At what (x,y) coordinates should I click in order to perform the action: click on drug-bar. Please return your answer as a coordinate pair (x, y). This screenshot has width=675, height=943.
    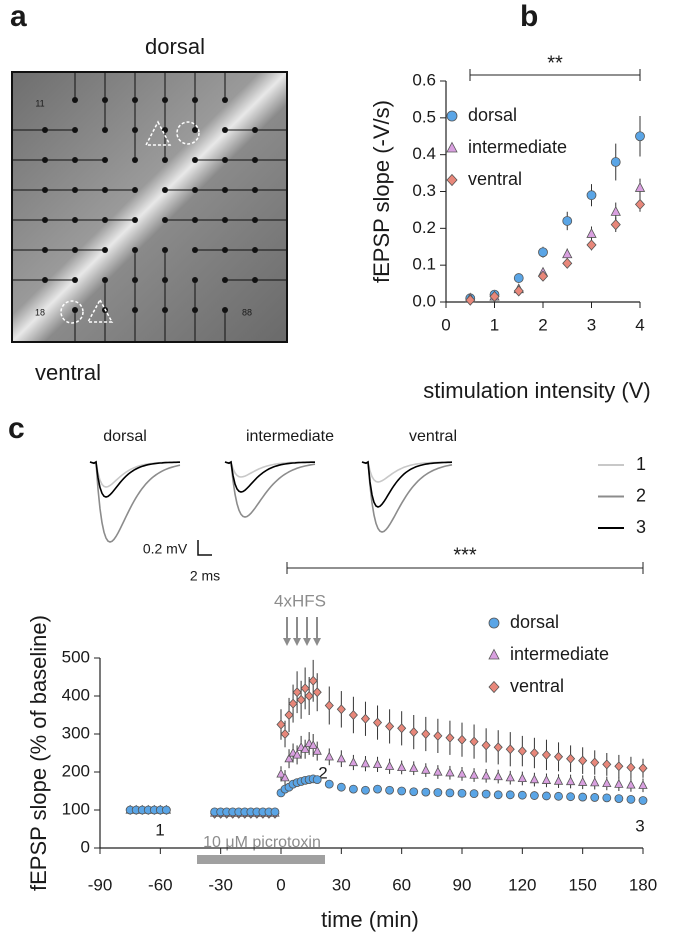
    Looking at the image, I should click on (261, 859).